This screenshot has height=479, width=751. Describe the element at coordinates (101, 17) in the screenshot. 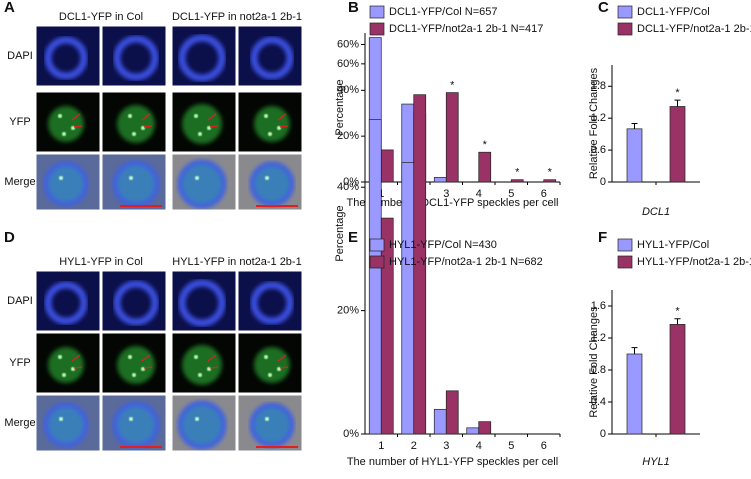

I see `column-header: DCL1-YFP in Col` at that location.